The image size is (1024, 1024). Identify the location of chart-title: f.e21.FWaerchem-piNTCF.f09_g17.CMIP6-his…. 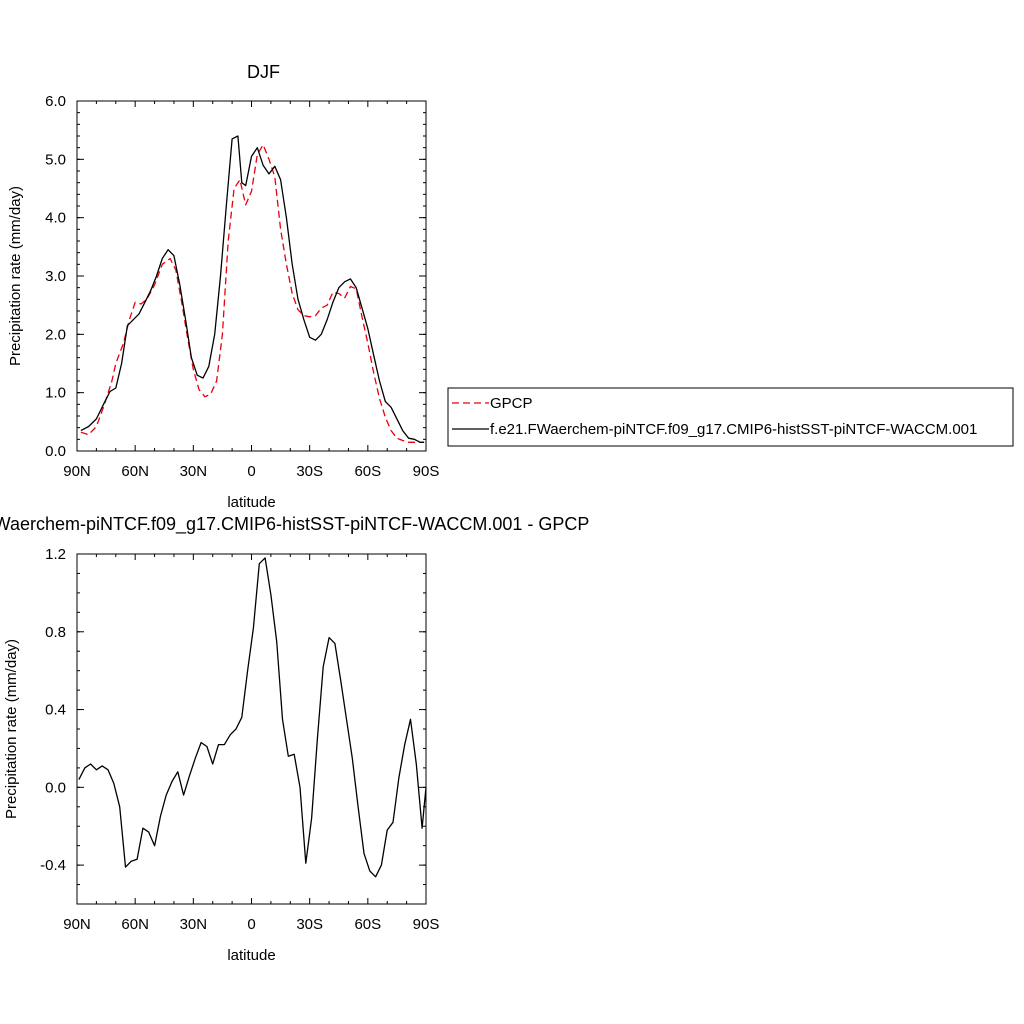
(294, 524).